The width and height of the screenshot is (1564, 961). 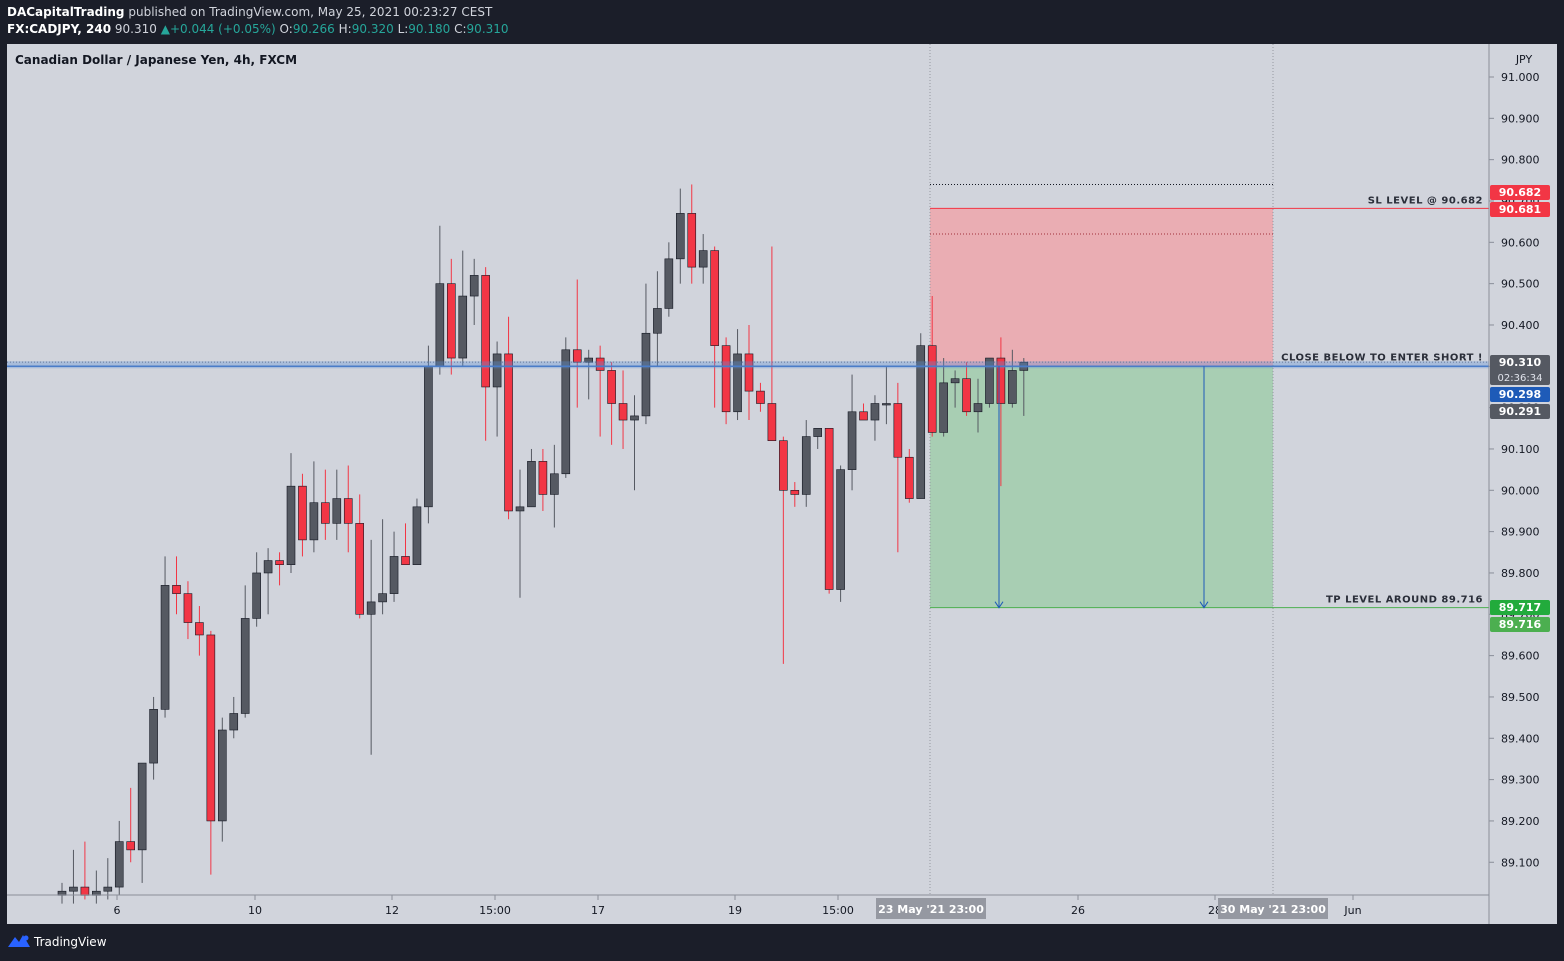 I want to click on x-tick-label: 15:00, so click(x=838, y=910).